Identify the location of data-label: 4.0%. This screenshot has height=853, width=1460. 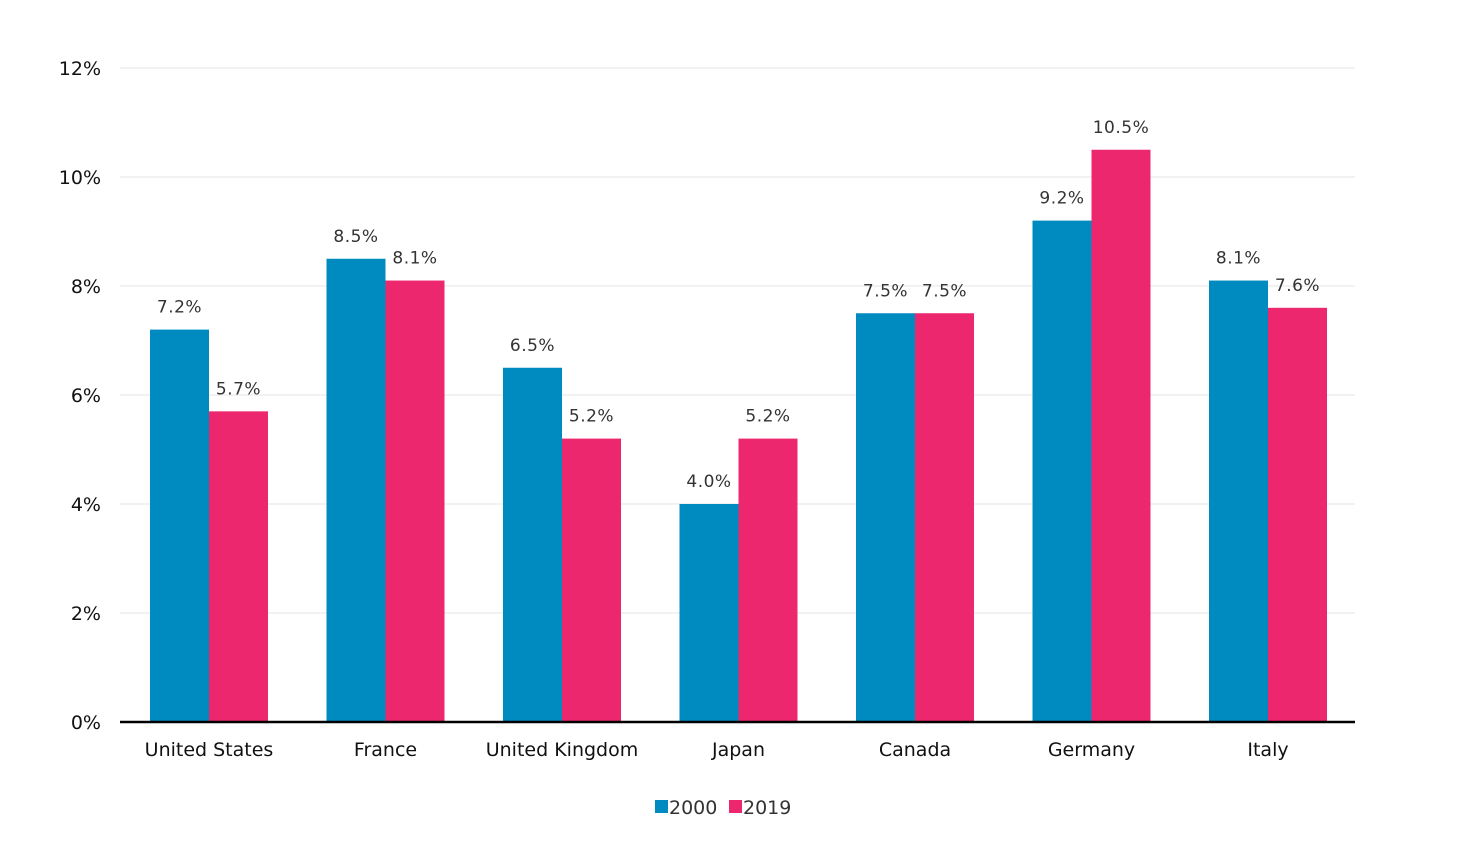
(708, 482).